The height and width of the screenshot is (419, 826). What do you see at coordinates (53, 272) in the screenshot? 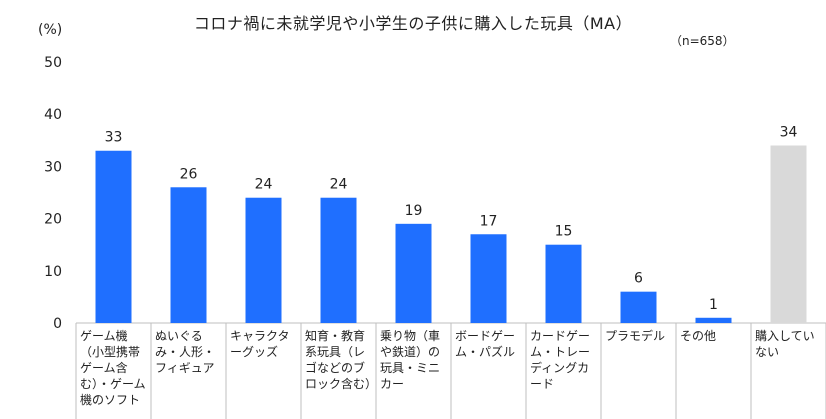
I see `y-tick-label: 10` at bounding box center [53, 272].